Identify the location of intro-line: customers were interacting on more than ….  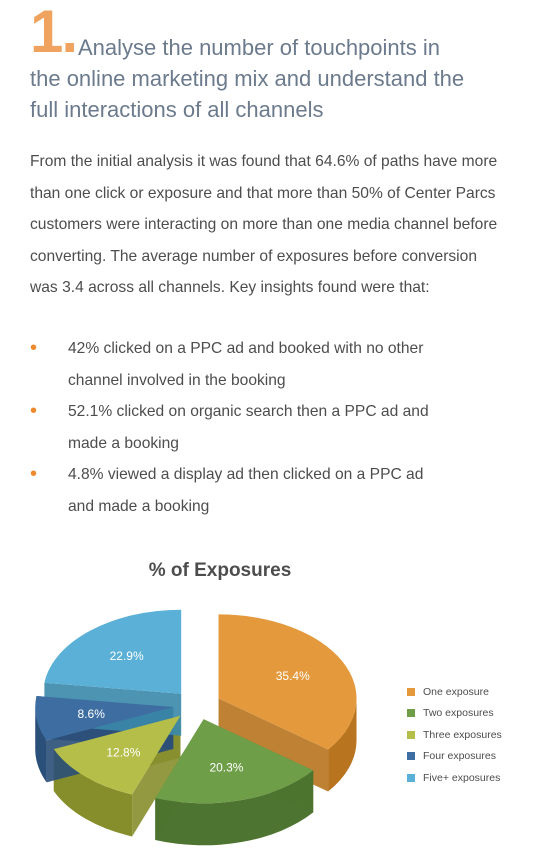
(264, 224).